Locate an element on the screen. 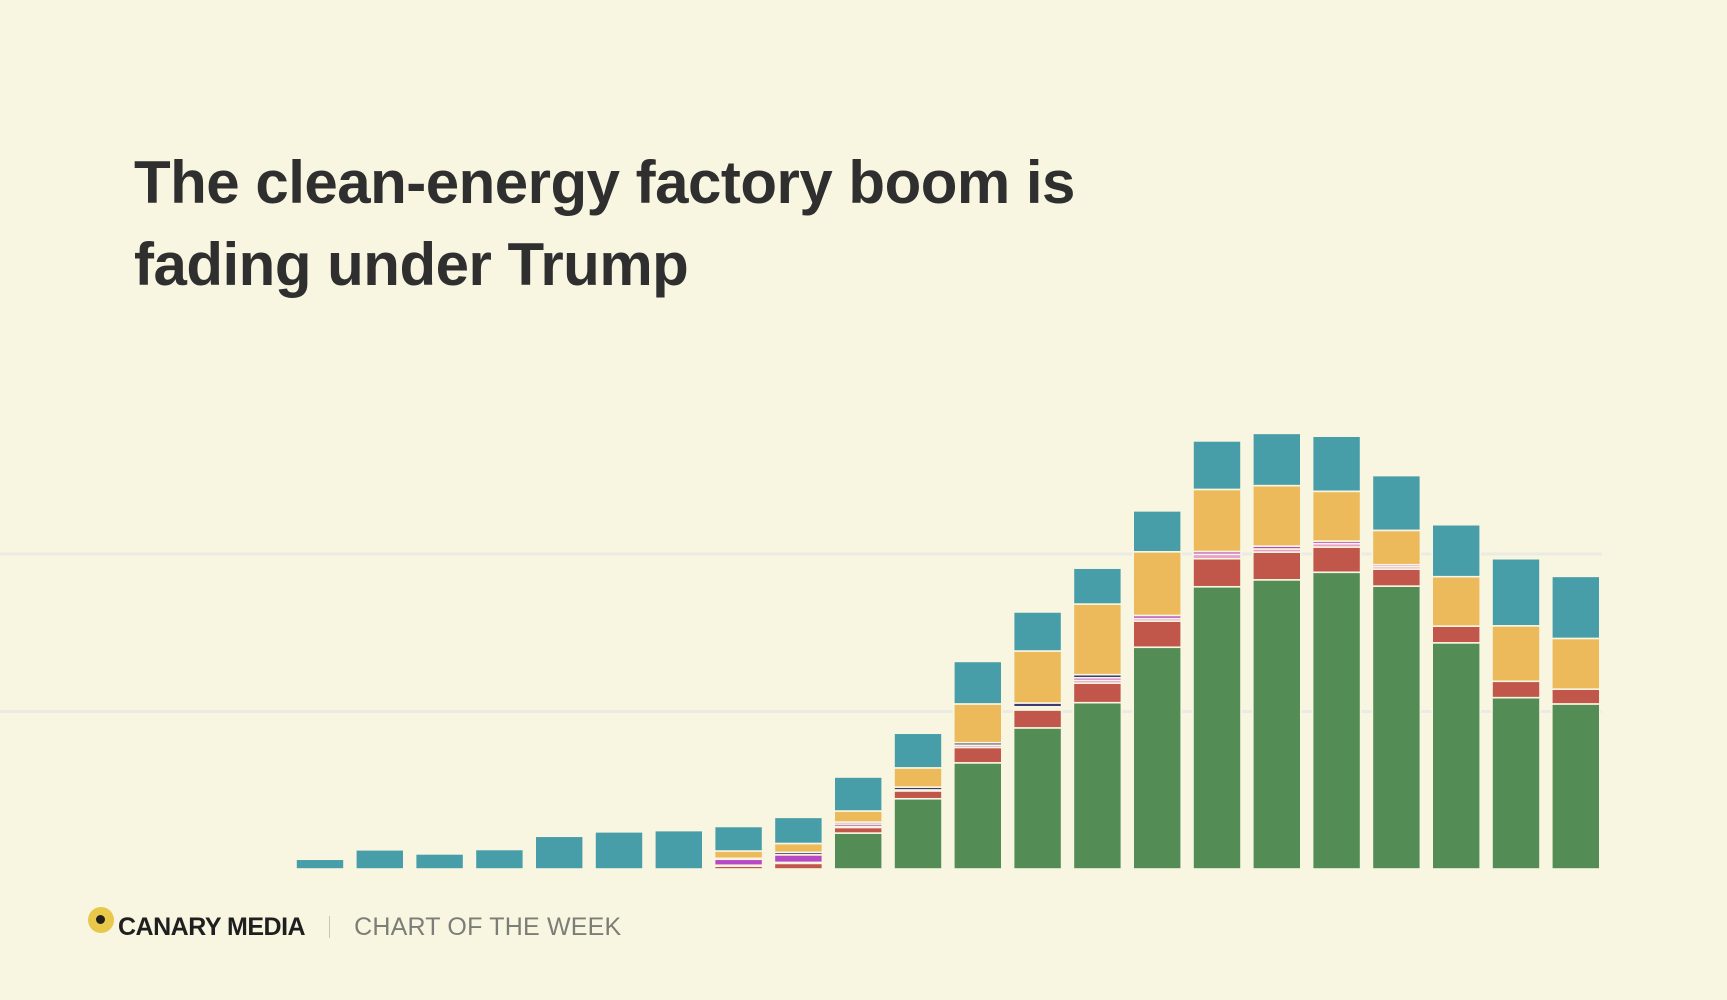 This screenshot has height=1000, width=1727. bar-19-red-segment is located at coordinates (1396, 577).